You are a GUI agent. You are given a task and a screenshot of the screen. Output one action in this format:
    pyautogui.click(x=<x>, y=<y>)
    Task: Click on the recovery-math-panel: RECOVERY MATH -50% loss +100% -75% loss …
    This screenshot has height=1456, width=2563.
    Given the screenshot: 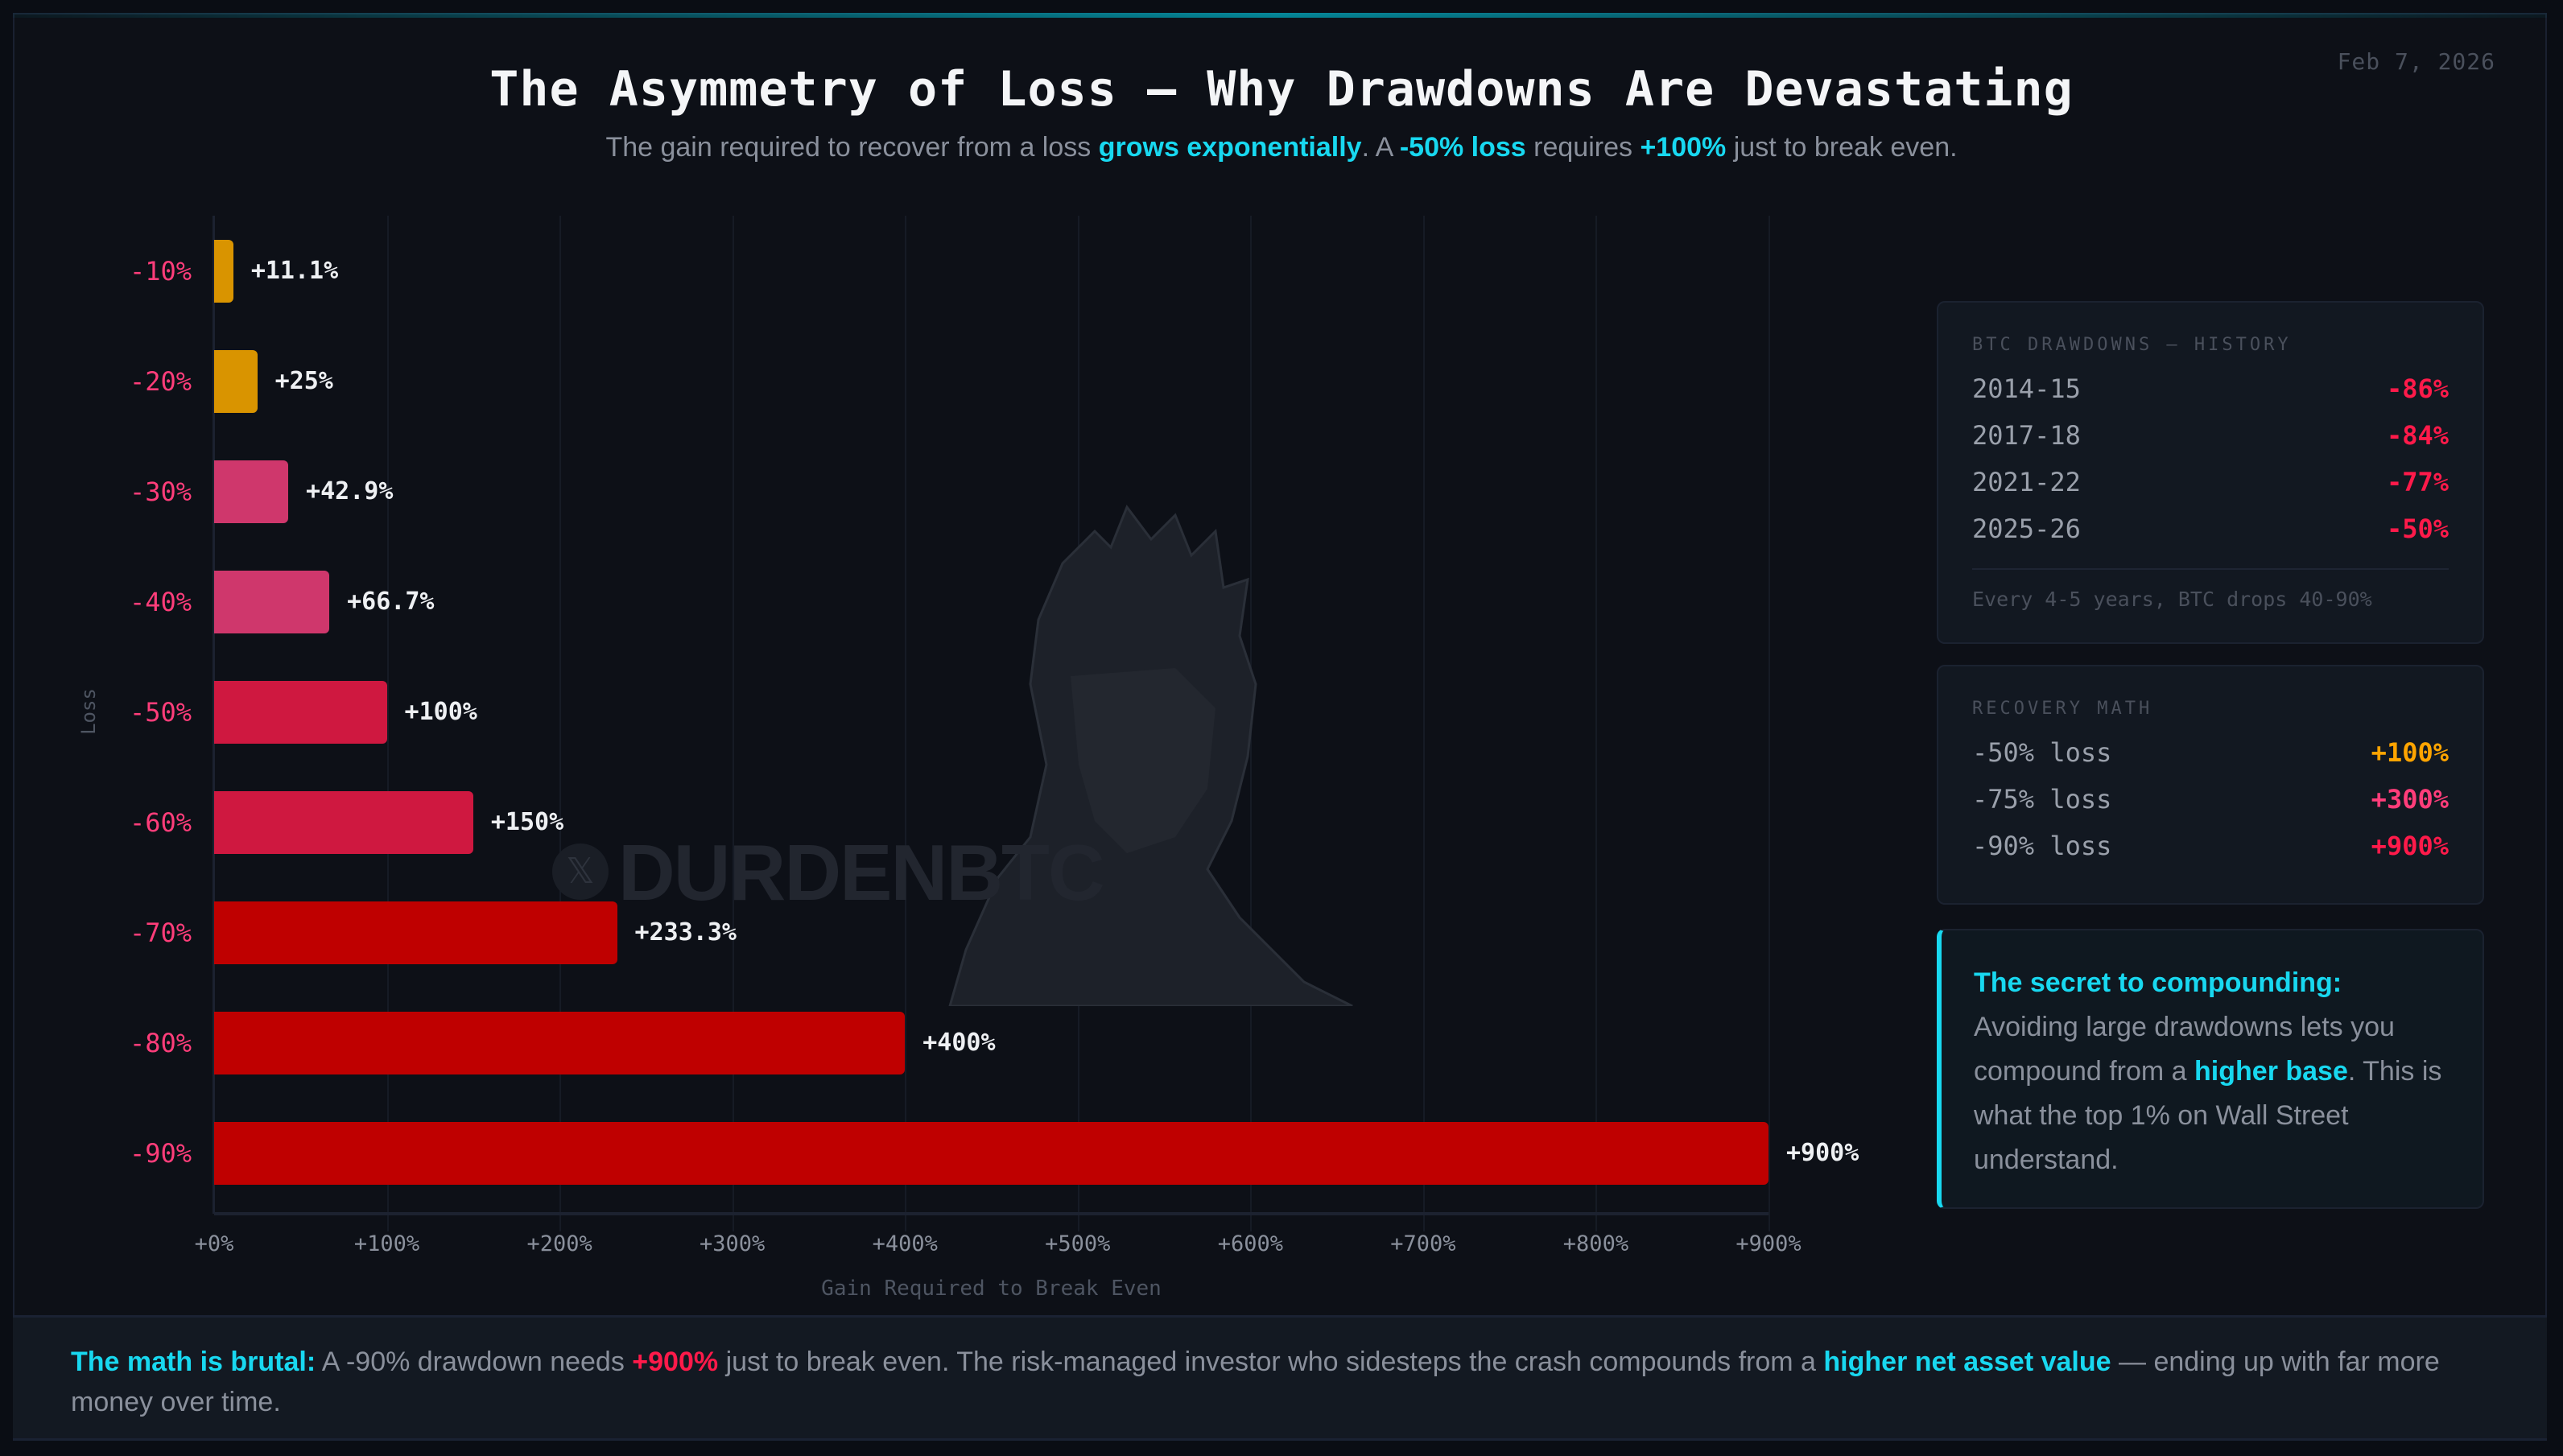 What is the action you would take?
    pyautogui.click(x=2210, y=785)
    